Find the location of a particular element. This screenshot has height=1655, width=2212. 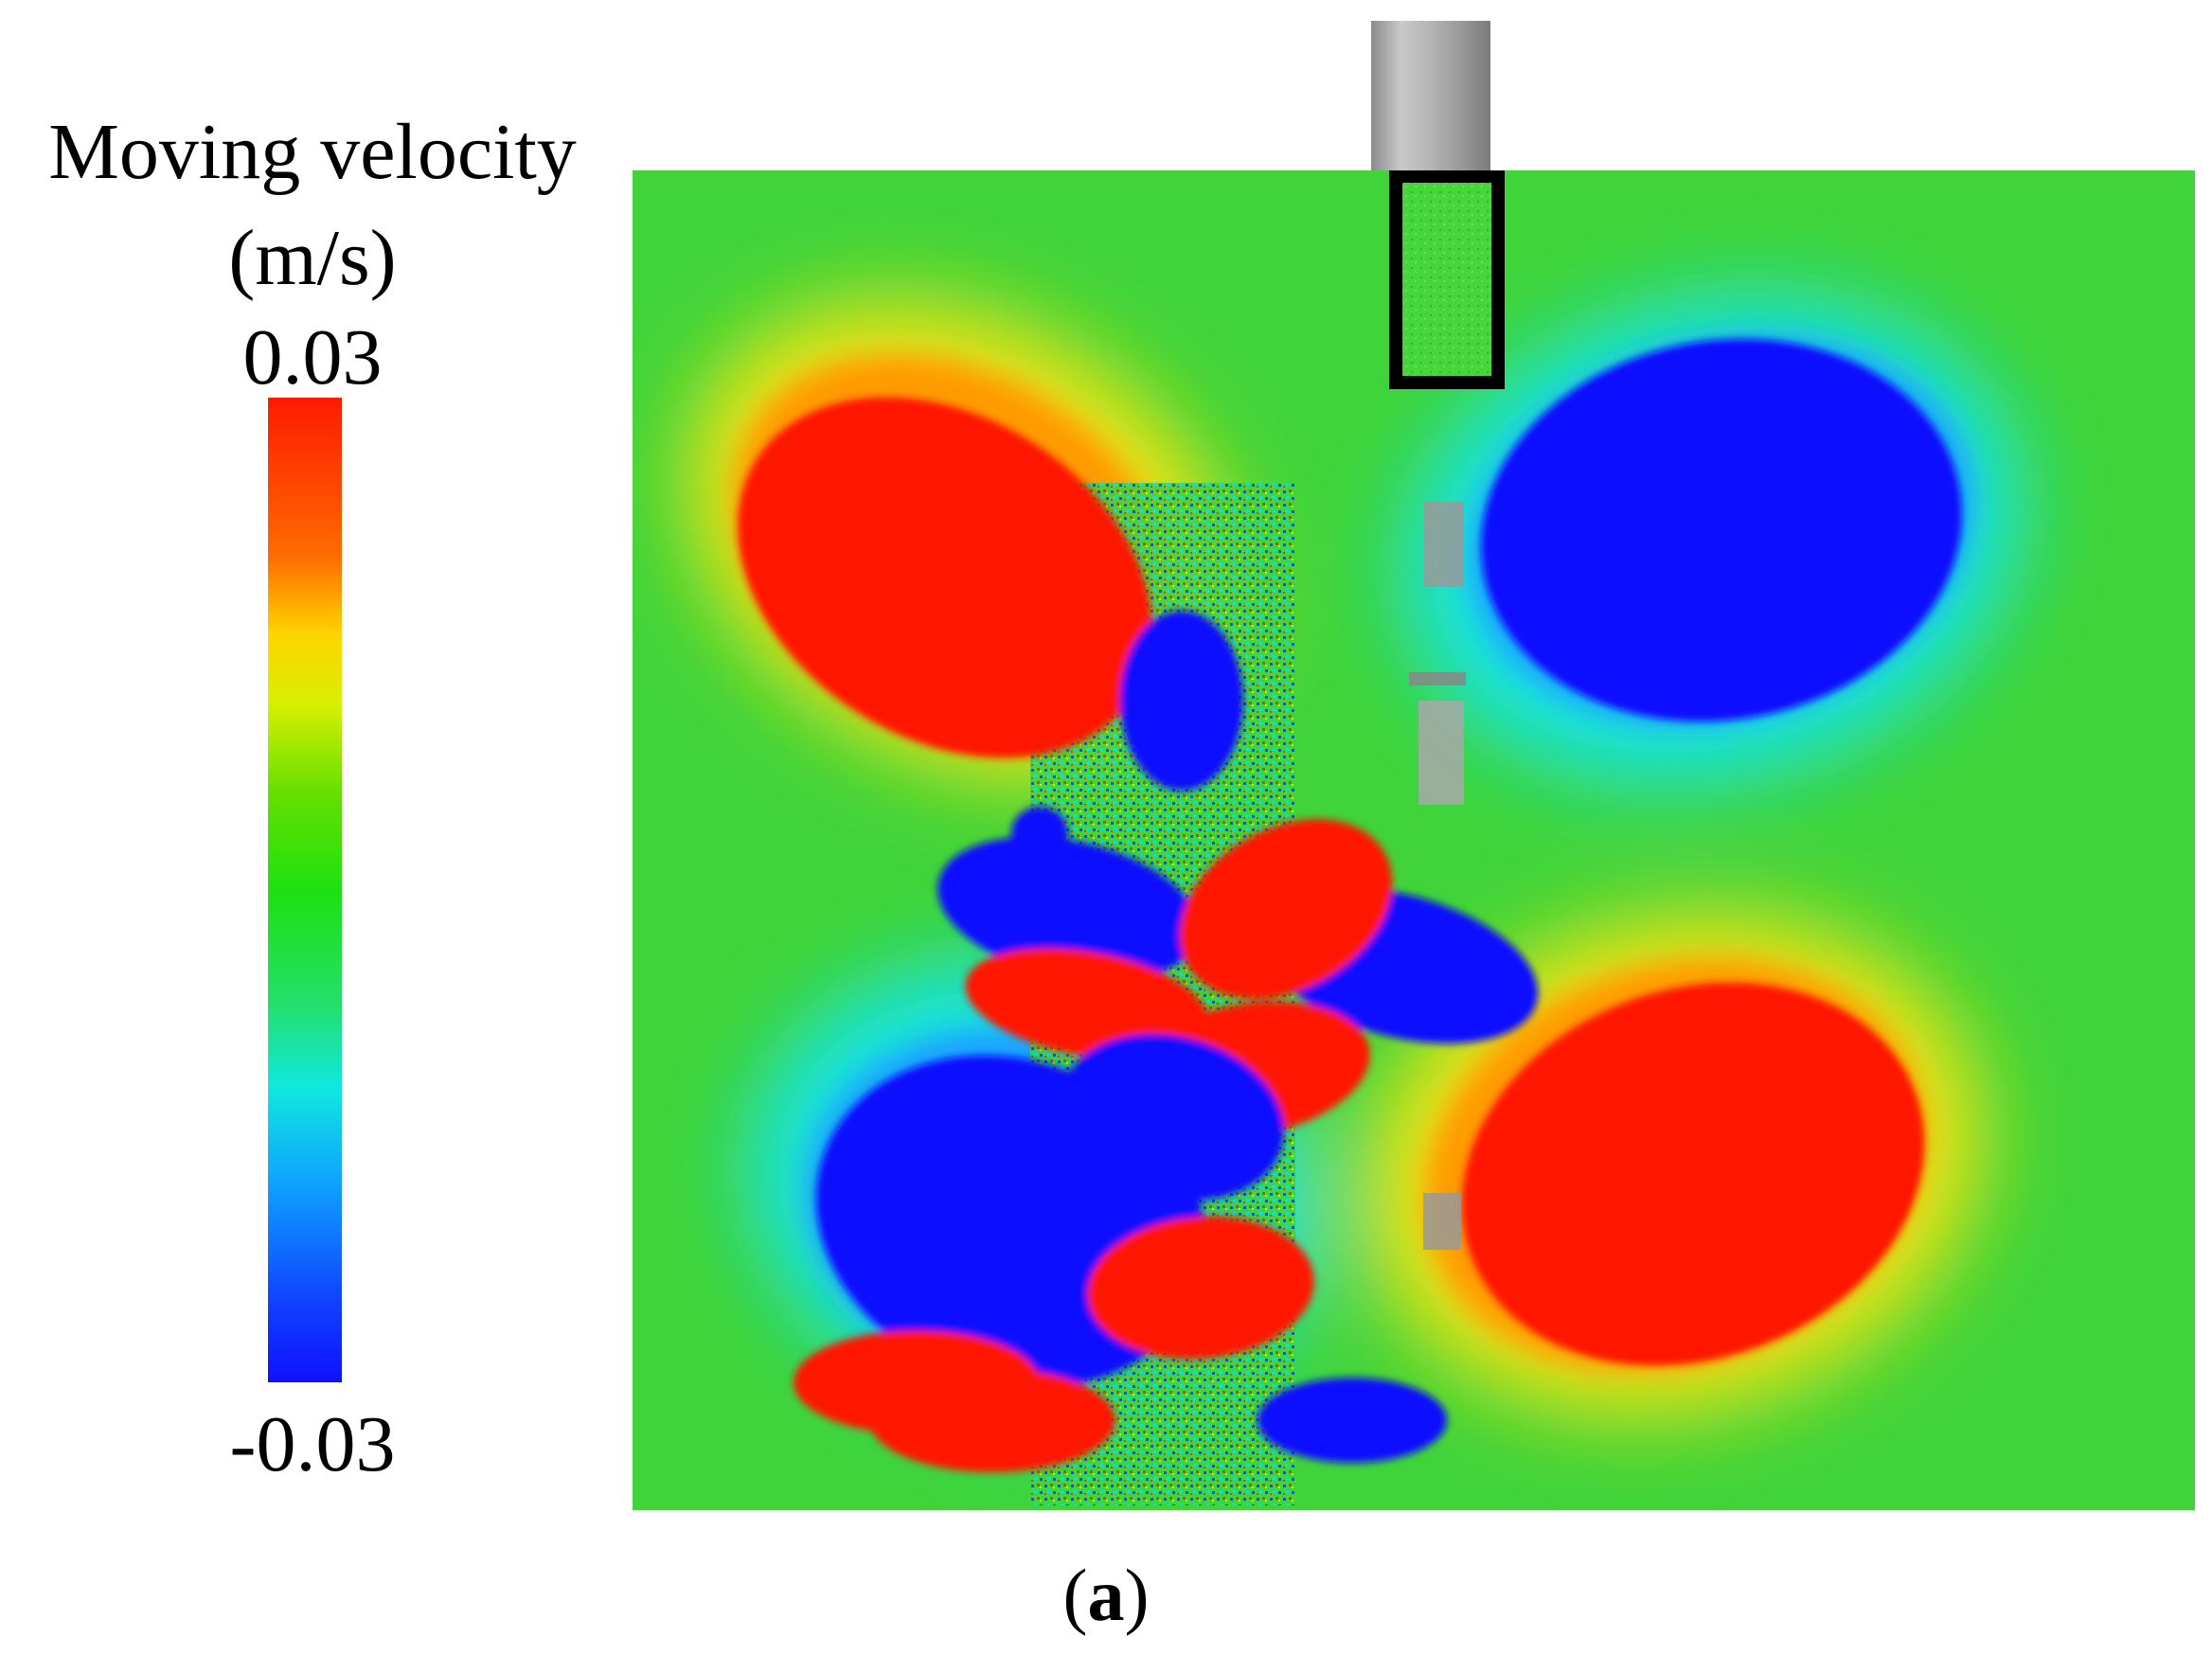

caption-open: ( is located at coordinates (1075, 1595).